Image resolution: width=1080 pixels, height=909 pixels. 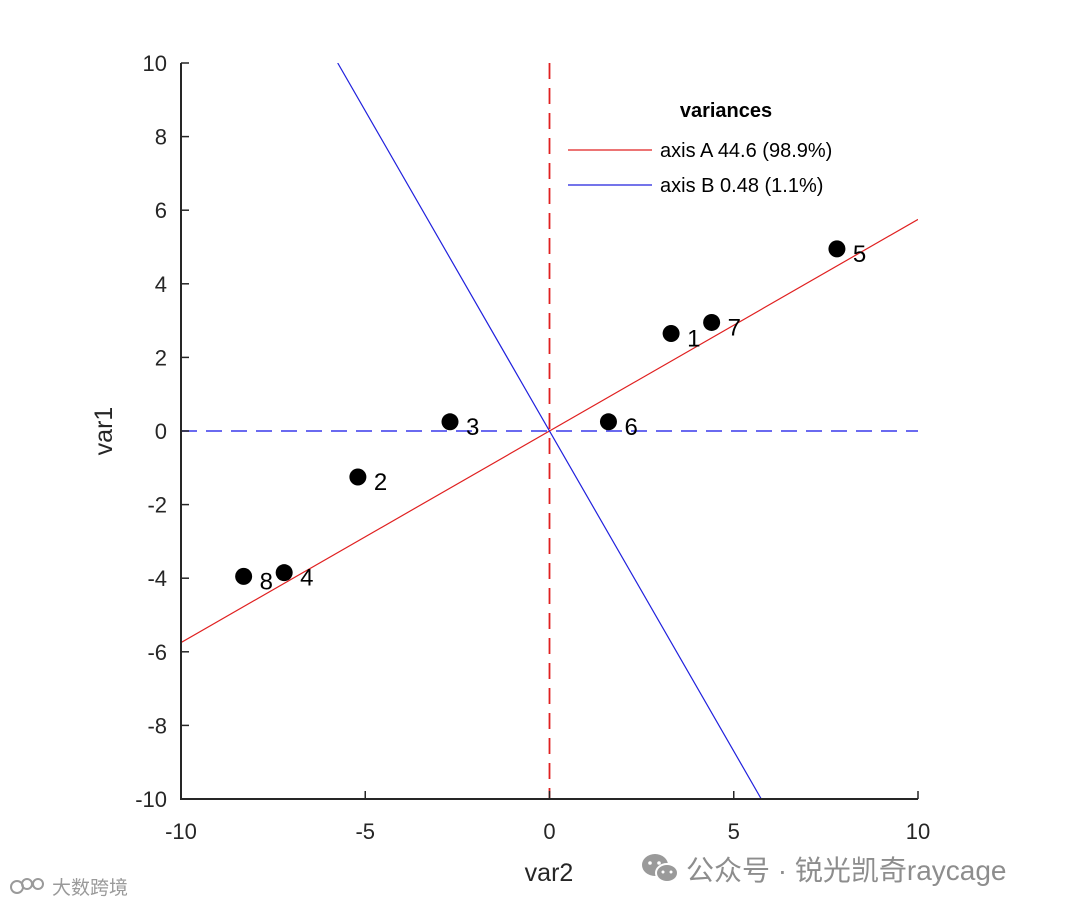 What do you see at coordinates (181, 831) in the screenshot?
I see `x-tick-label: -10` at bounding box center [181, 831].